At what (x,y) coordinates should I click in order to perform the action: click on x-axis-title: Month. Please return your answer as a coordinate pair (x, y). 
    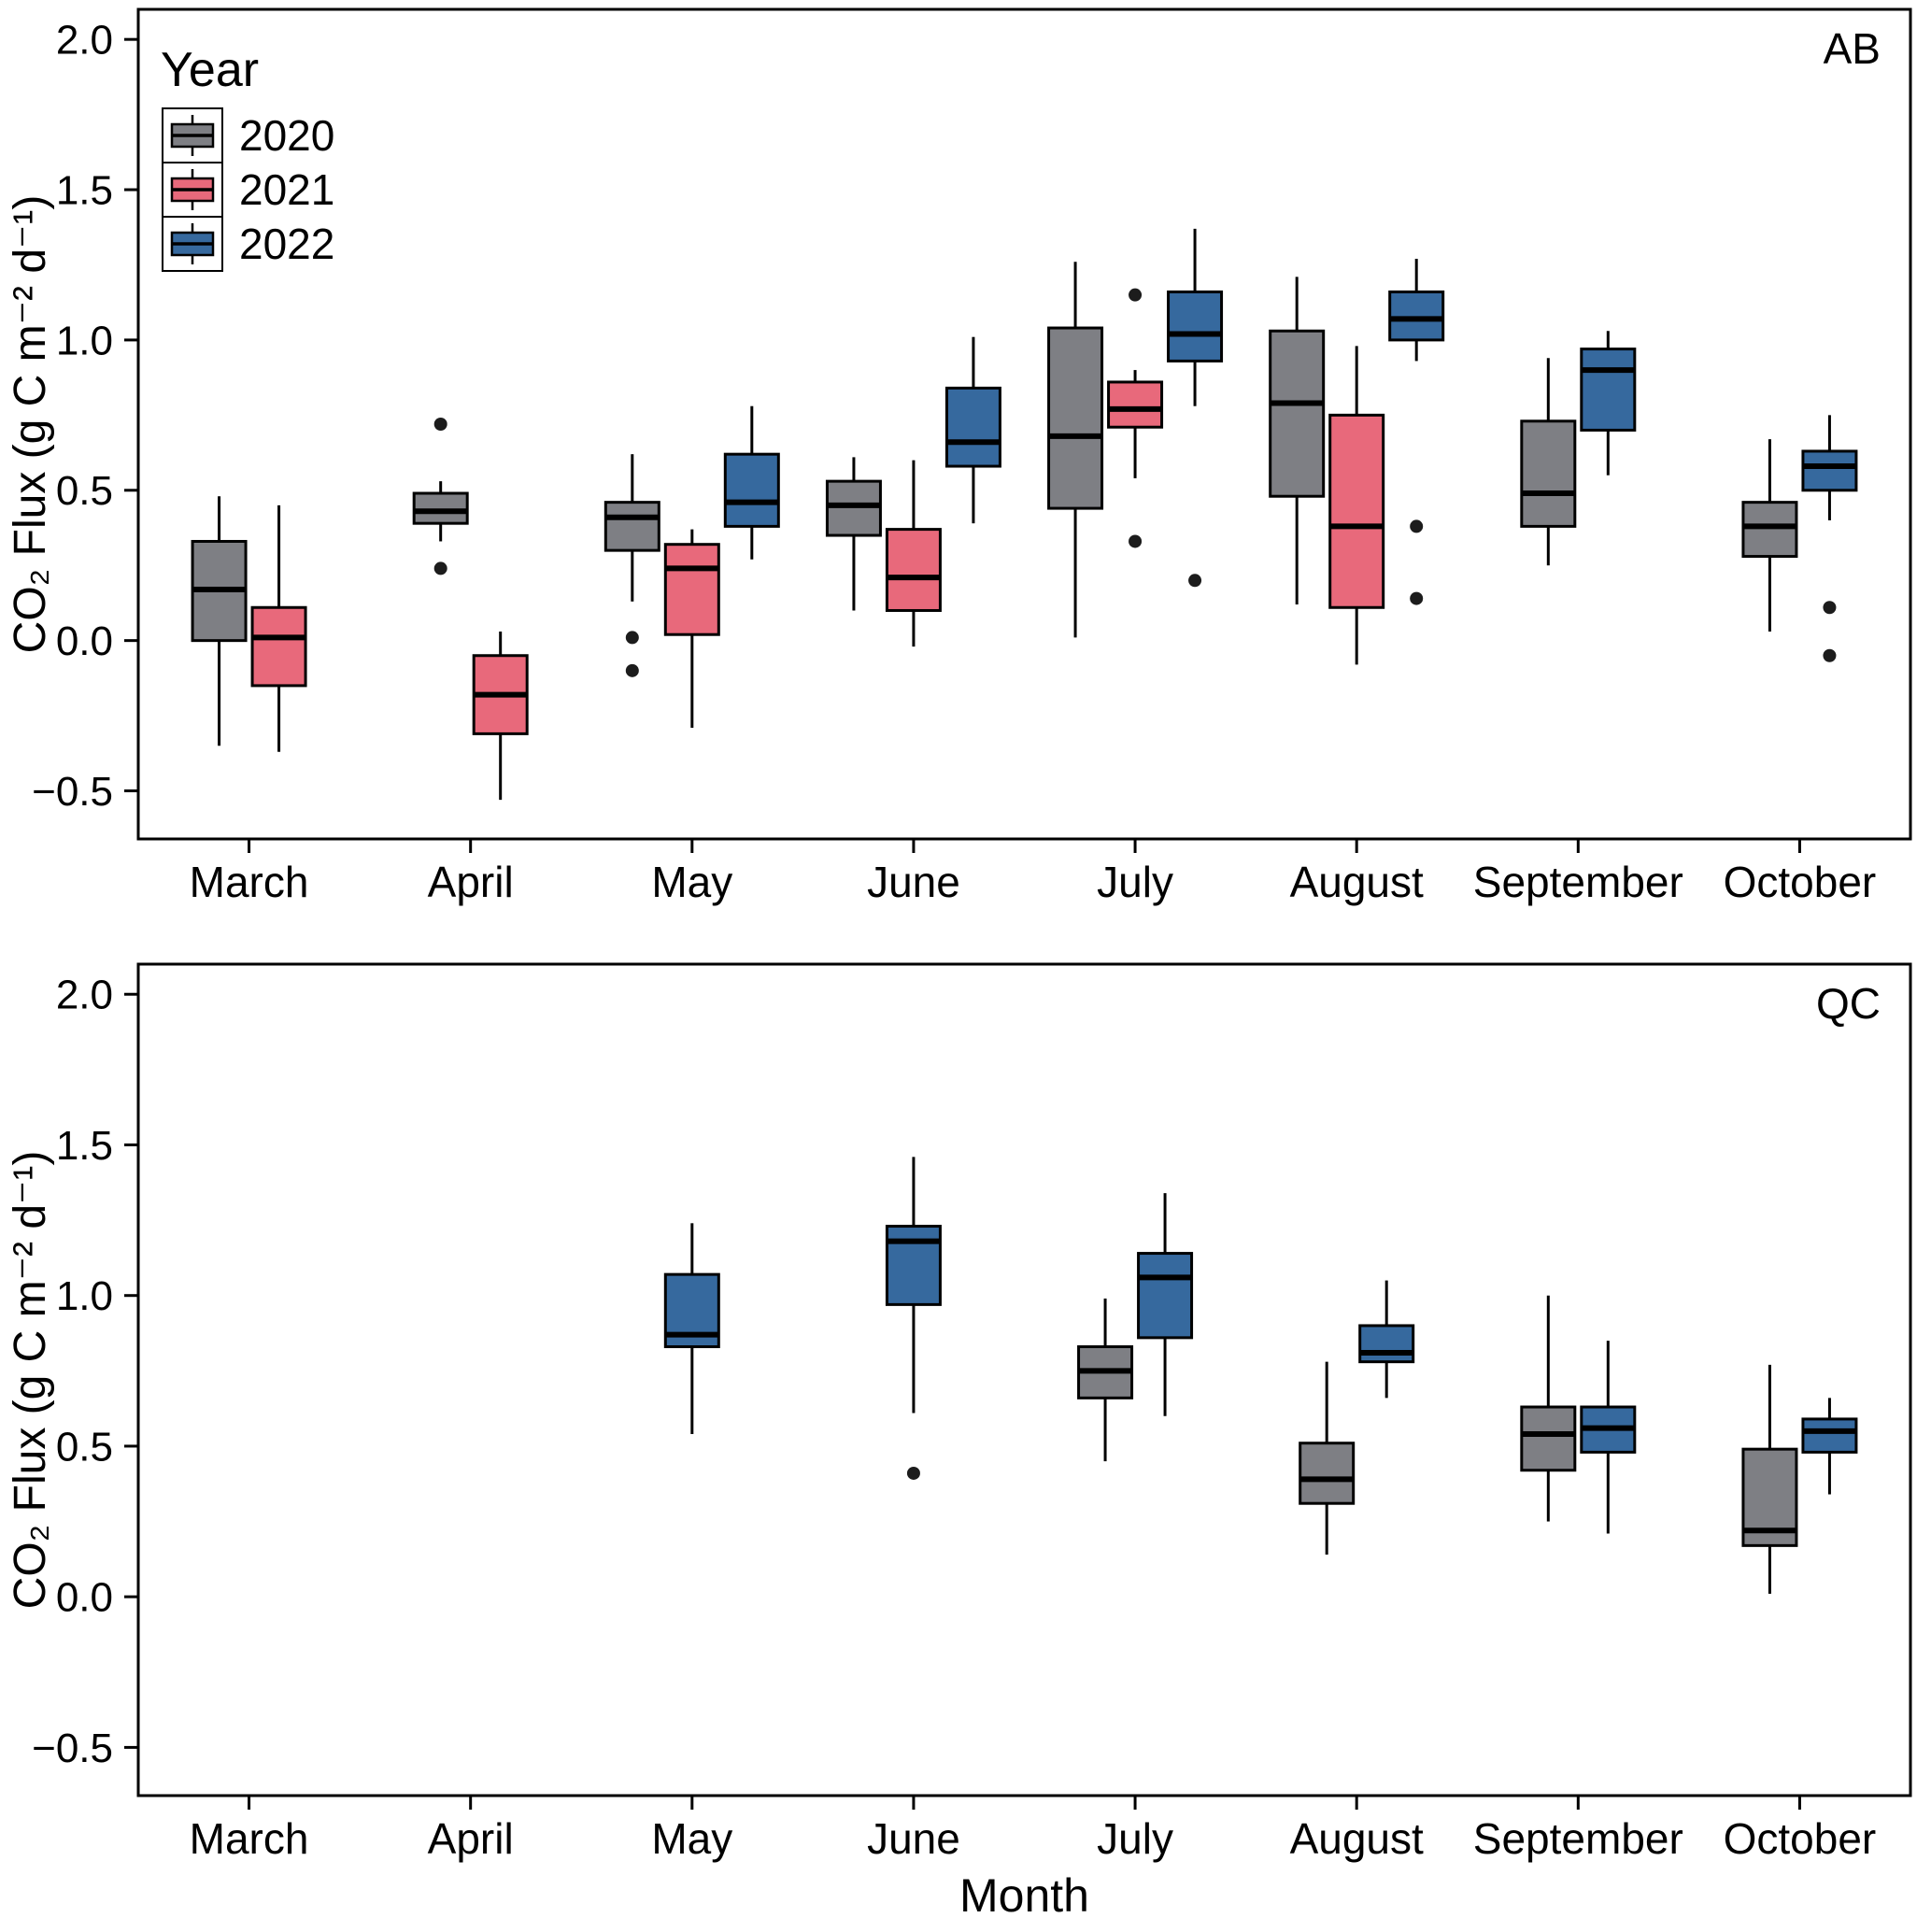
    Looking at the image, I should click on (1024, 1895).